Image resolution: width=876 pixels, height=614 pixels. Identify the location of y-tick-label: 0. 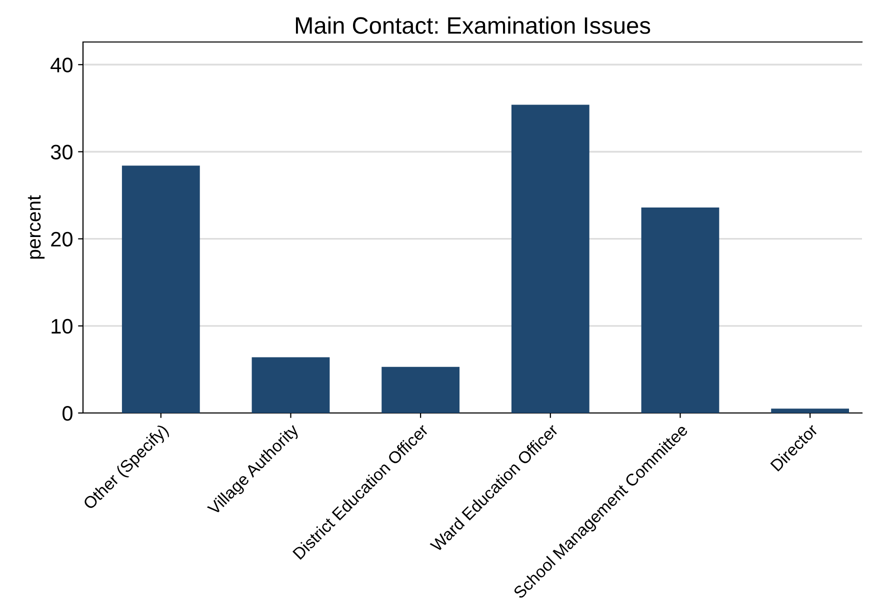
(67, 413).